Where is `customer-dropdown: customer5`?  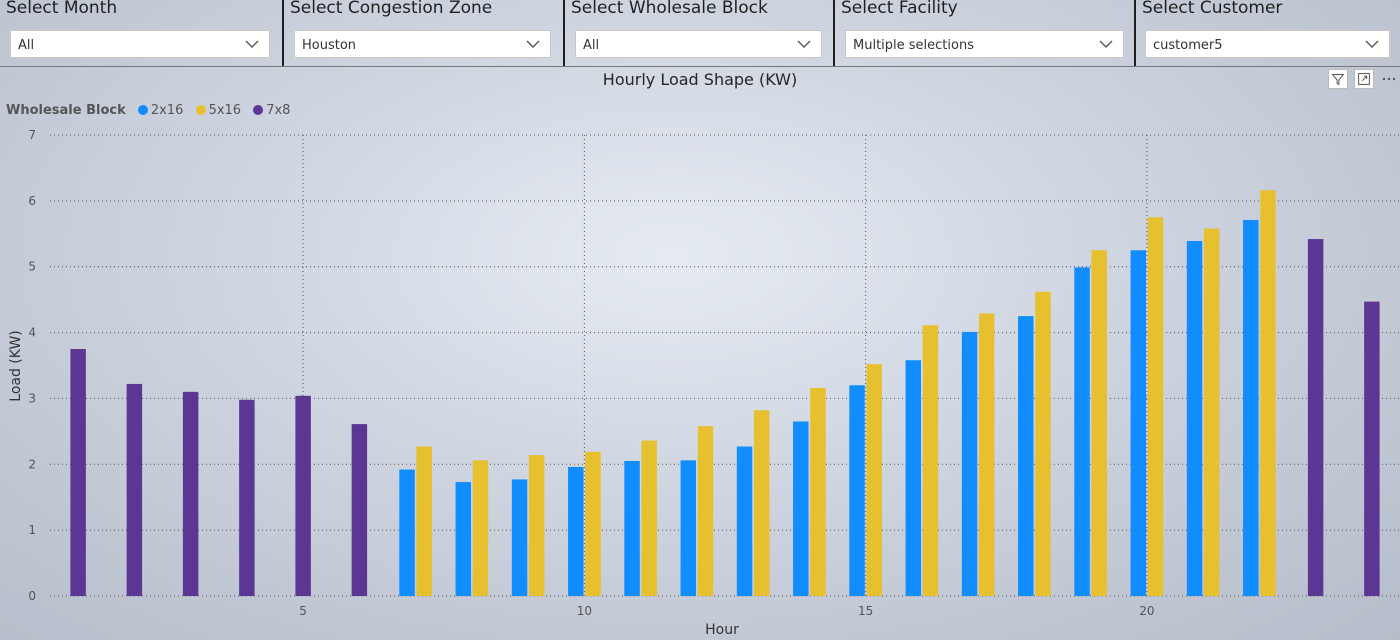 customer-dropdown: customer5 is located at coordinates (1267, 44).